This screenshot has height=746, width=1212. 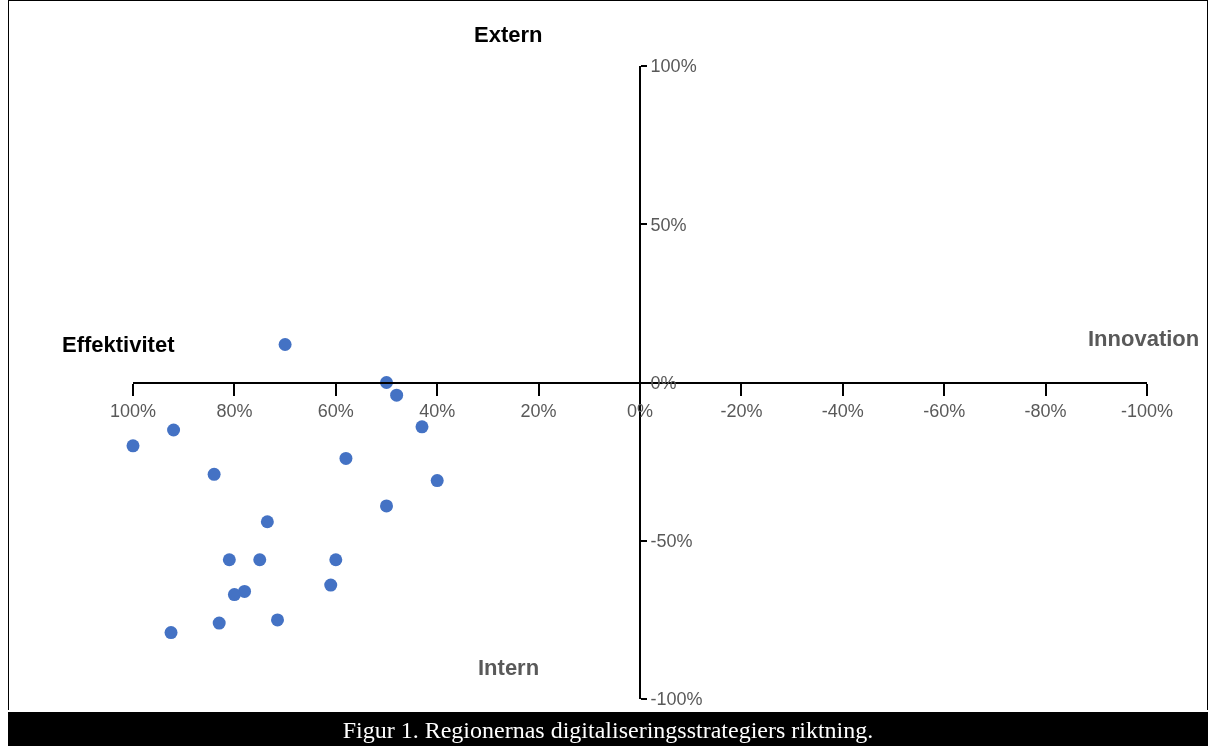 What do you see at coordinates (944, 411) in the screenshot?
I see `x-tick-label: -60%` at bounding box center [944, 411].